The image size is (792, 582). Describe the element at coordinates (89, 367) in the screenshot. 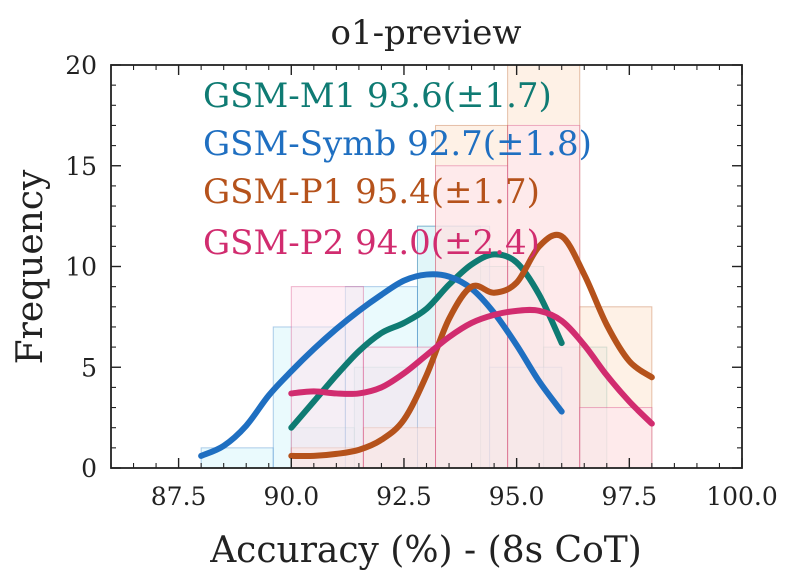

I see `y-tick-label: 5` at that location.